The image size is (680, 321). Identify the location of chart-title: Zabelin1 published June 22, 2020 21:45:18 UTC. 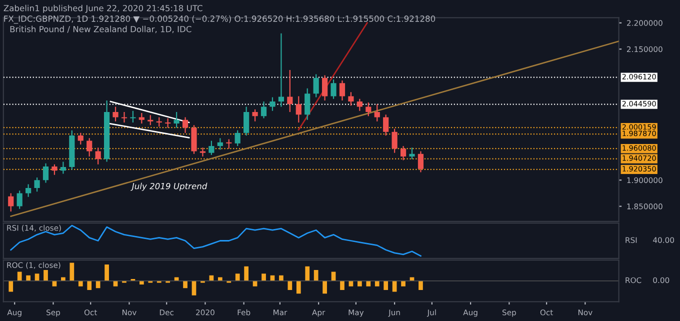
(103, 8).